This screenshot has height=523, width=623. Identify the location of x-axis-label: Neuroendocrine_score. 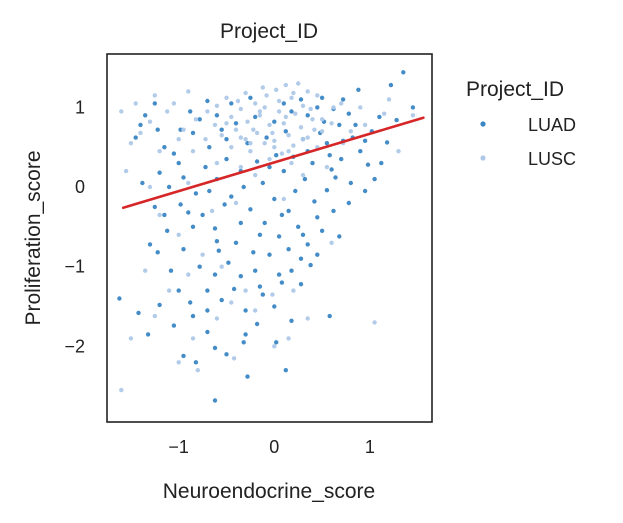
(269, 491).